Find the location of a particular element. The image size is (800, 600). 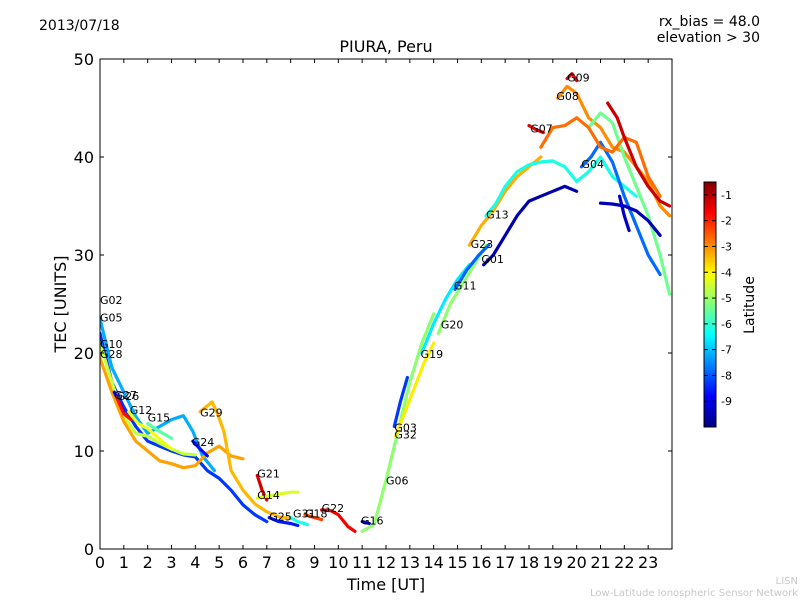

x-axis-label: Time [UT] is located at coordinates (385, 584).